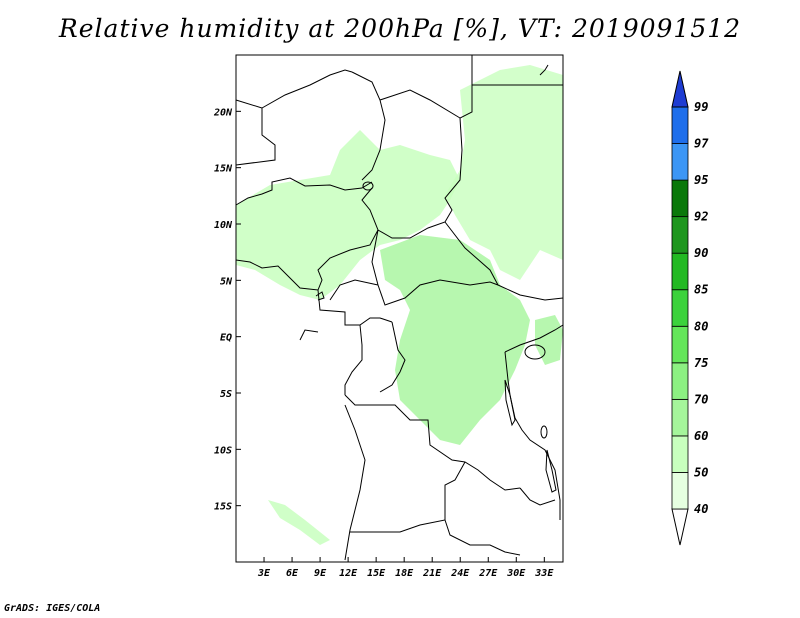 Image resolution: width=800 pixels, height=618 pixels. What do you see at coordinates (223, 507) in the screenshot?
I see `lat-tick-label: 15S` at bounding box center [223, 507].